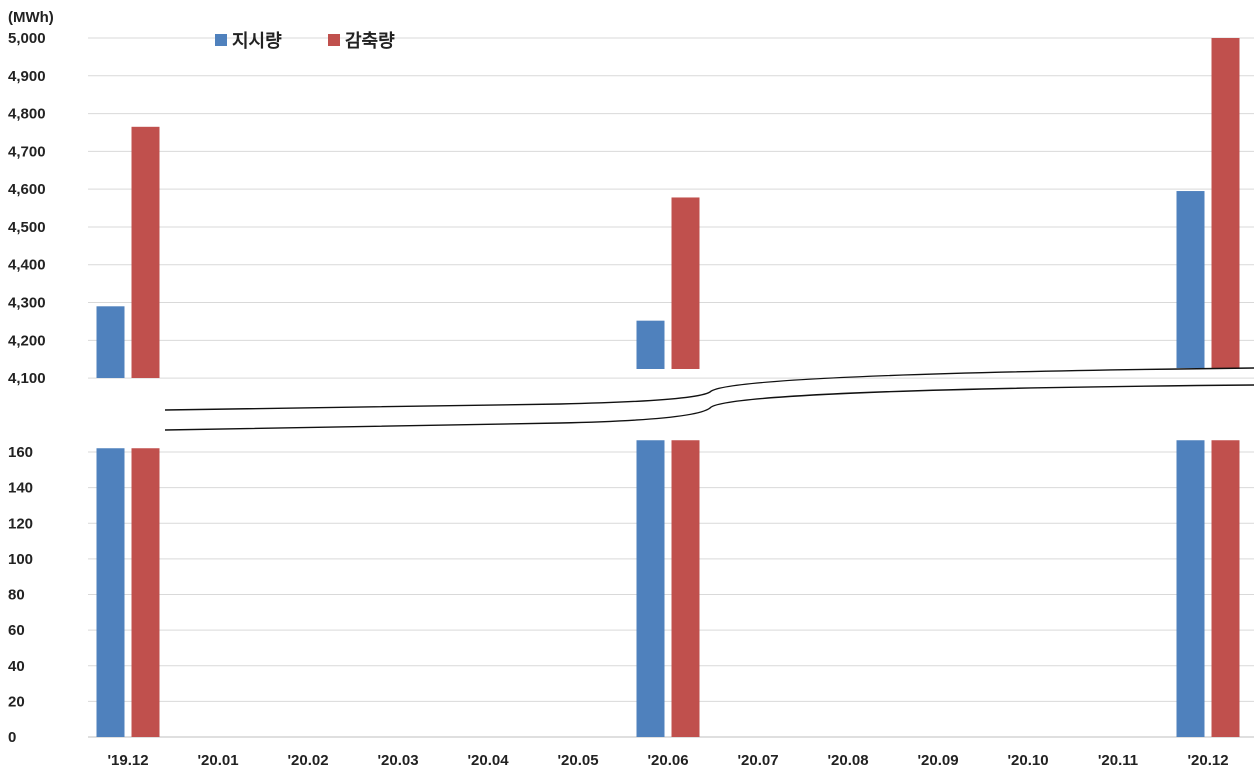 This screenshot has height=768, width=1254. I want to click on axis-break-mask, so click(669, 407).